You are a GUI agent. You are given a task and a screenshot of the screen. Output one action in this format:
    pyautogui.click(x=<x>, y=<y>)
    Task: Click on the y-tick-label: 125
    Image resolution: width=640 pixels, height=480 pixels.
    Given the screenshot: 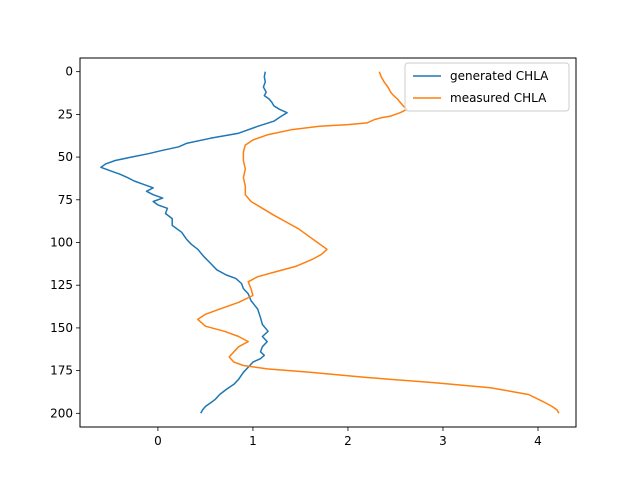 What is the action you would take?
    pyautogui.click(x=61, y=285)
    